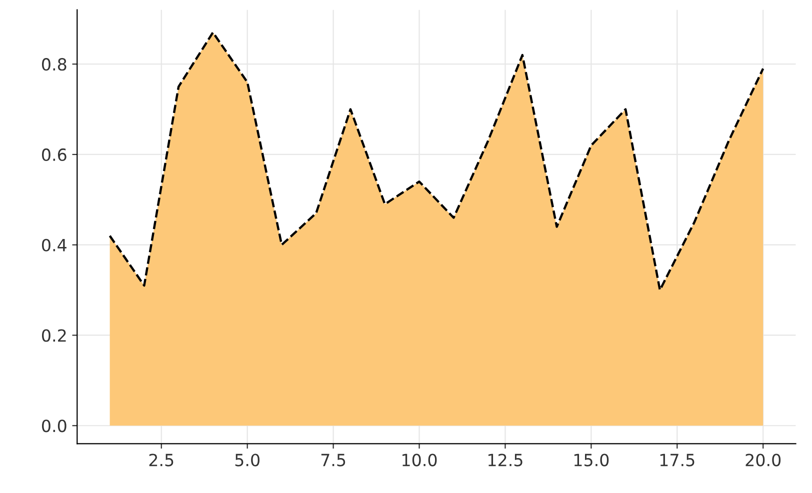 This screenshot has height=493, width=812. What do you see at coordinates (591, 460) in the screenshot?
I see `x-tick-label: 15.0` at bounding box center [591, 460].